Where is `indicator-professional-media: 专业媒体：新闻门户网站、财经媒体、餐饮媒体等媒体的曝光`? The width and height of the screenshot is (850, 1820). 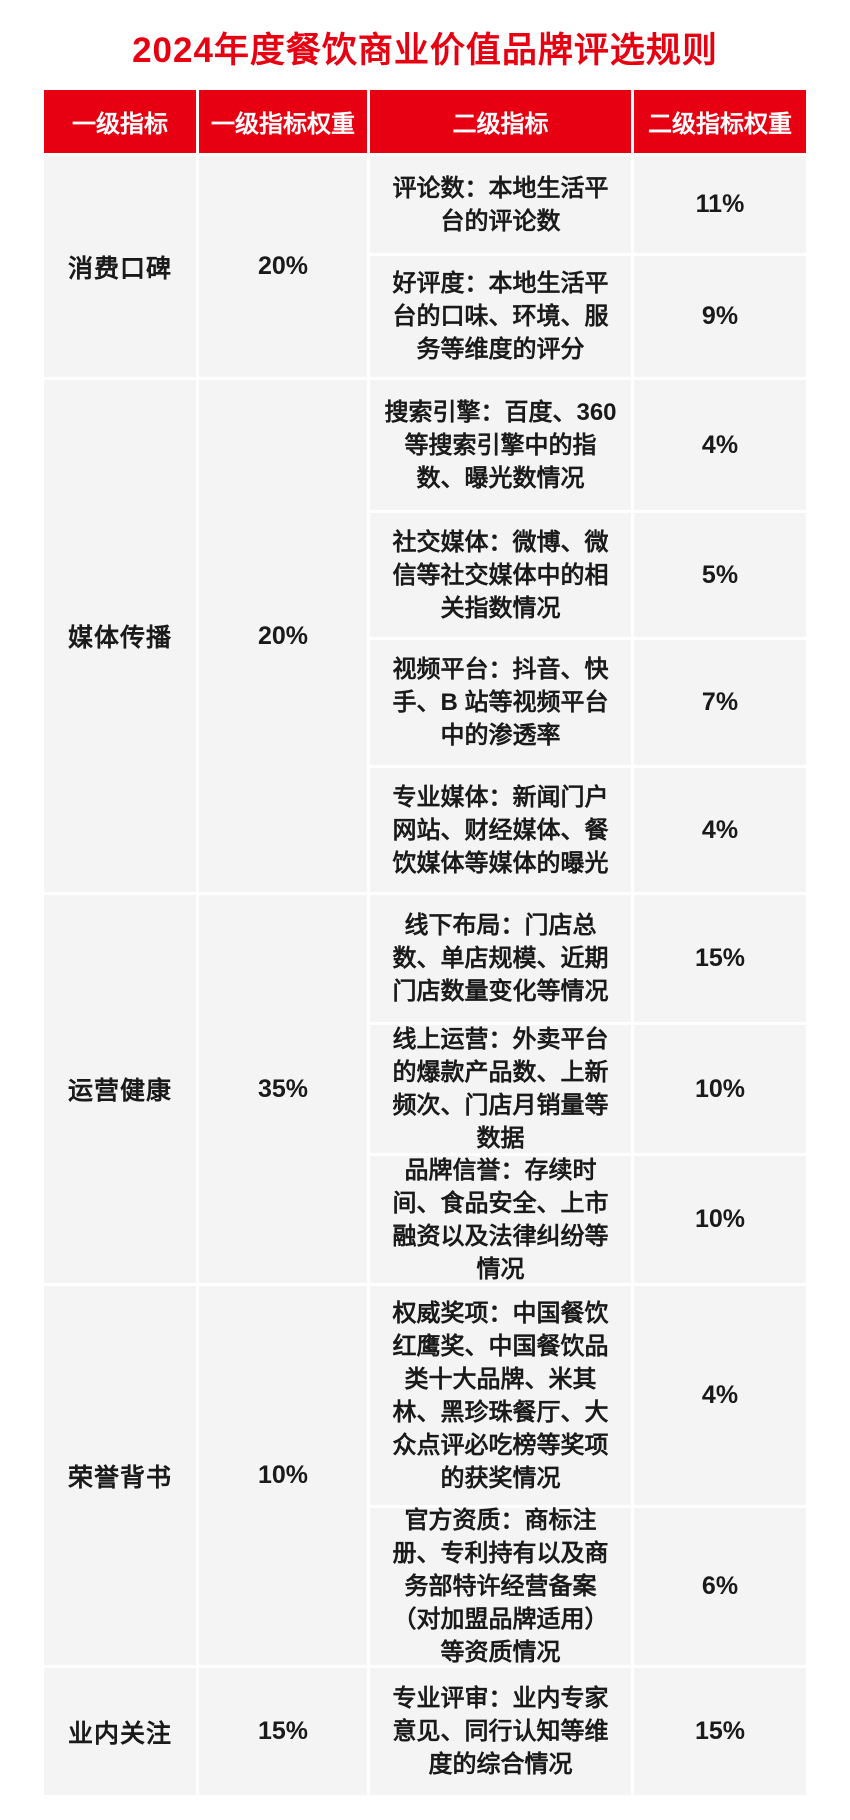
indicator-professional-media: 专业媒体：新闻门户网站、财经媒体、餐饮媒体等媒体的曝光 is located at coordinates (500, 830).